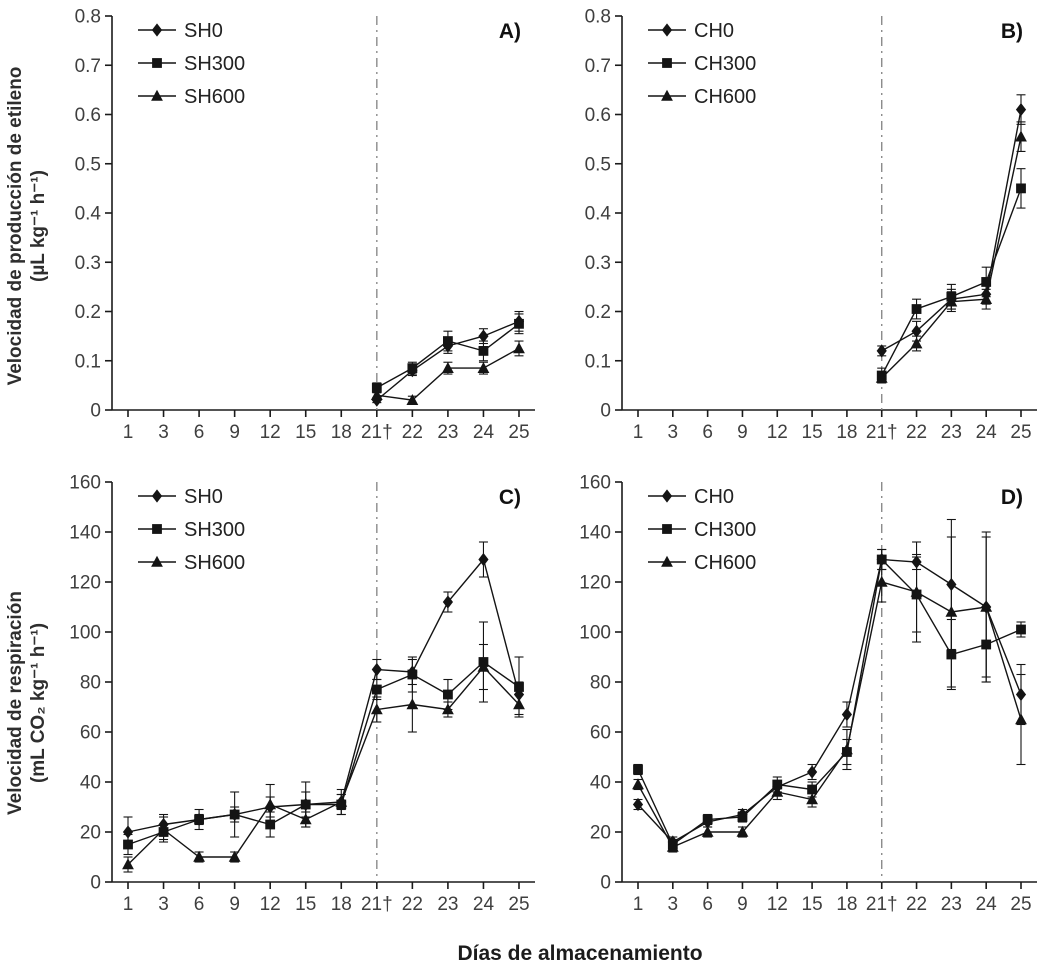 This screenshot has height=978, width=1049. What do you see at coordinates (580, 953) in the screenshot?
I see `x-axis-label: Días de almacenamiento` at bounding box center [580, 953].